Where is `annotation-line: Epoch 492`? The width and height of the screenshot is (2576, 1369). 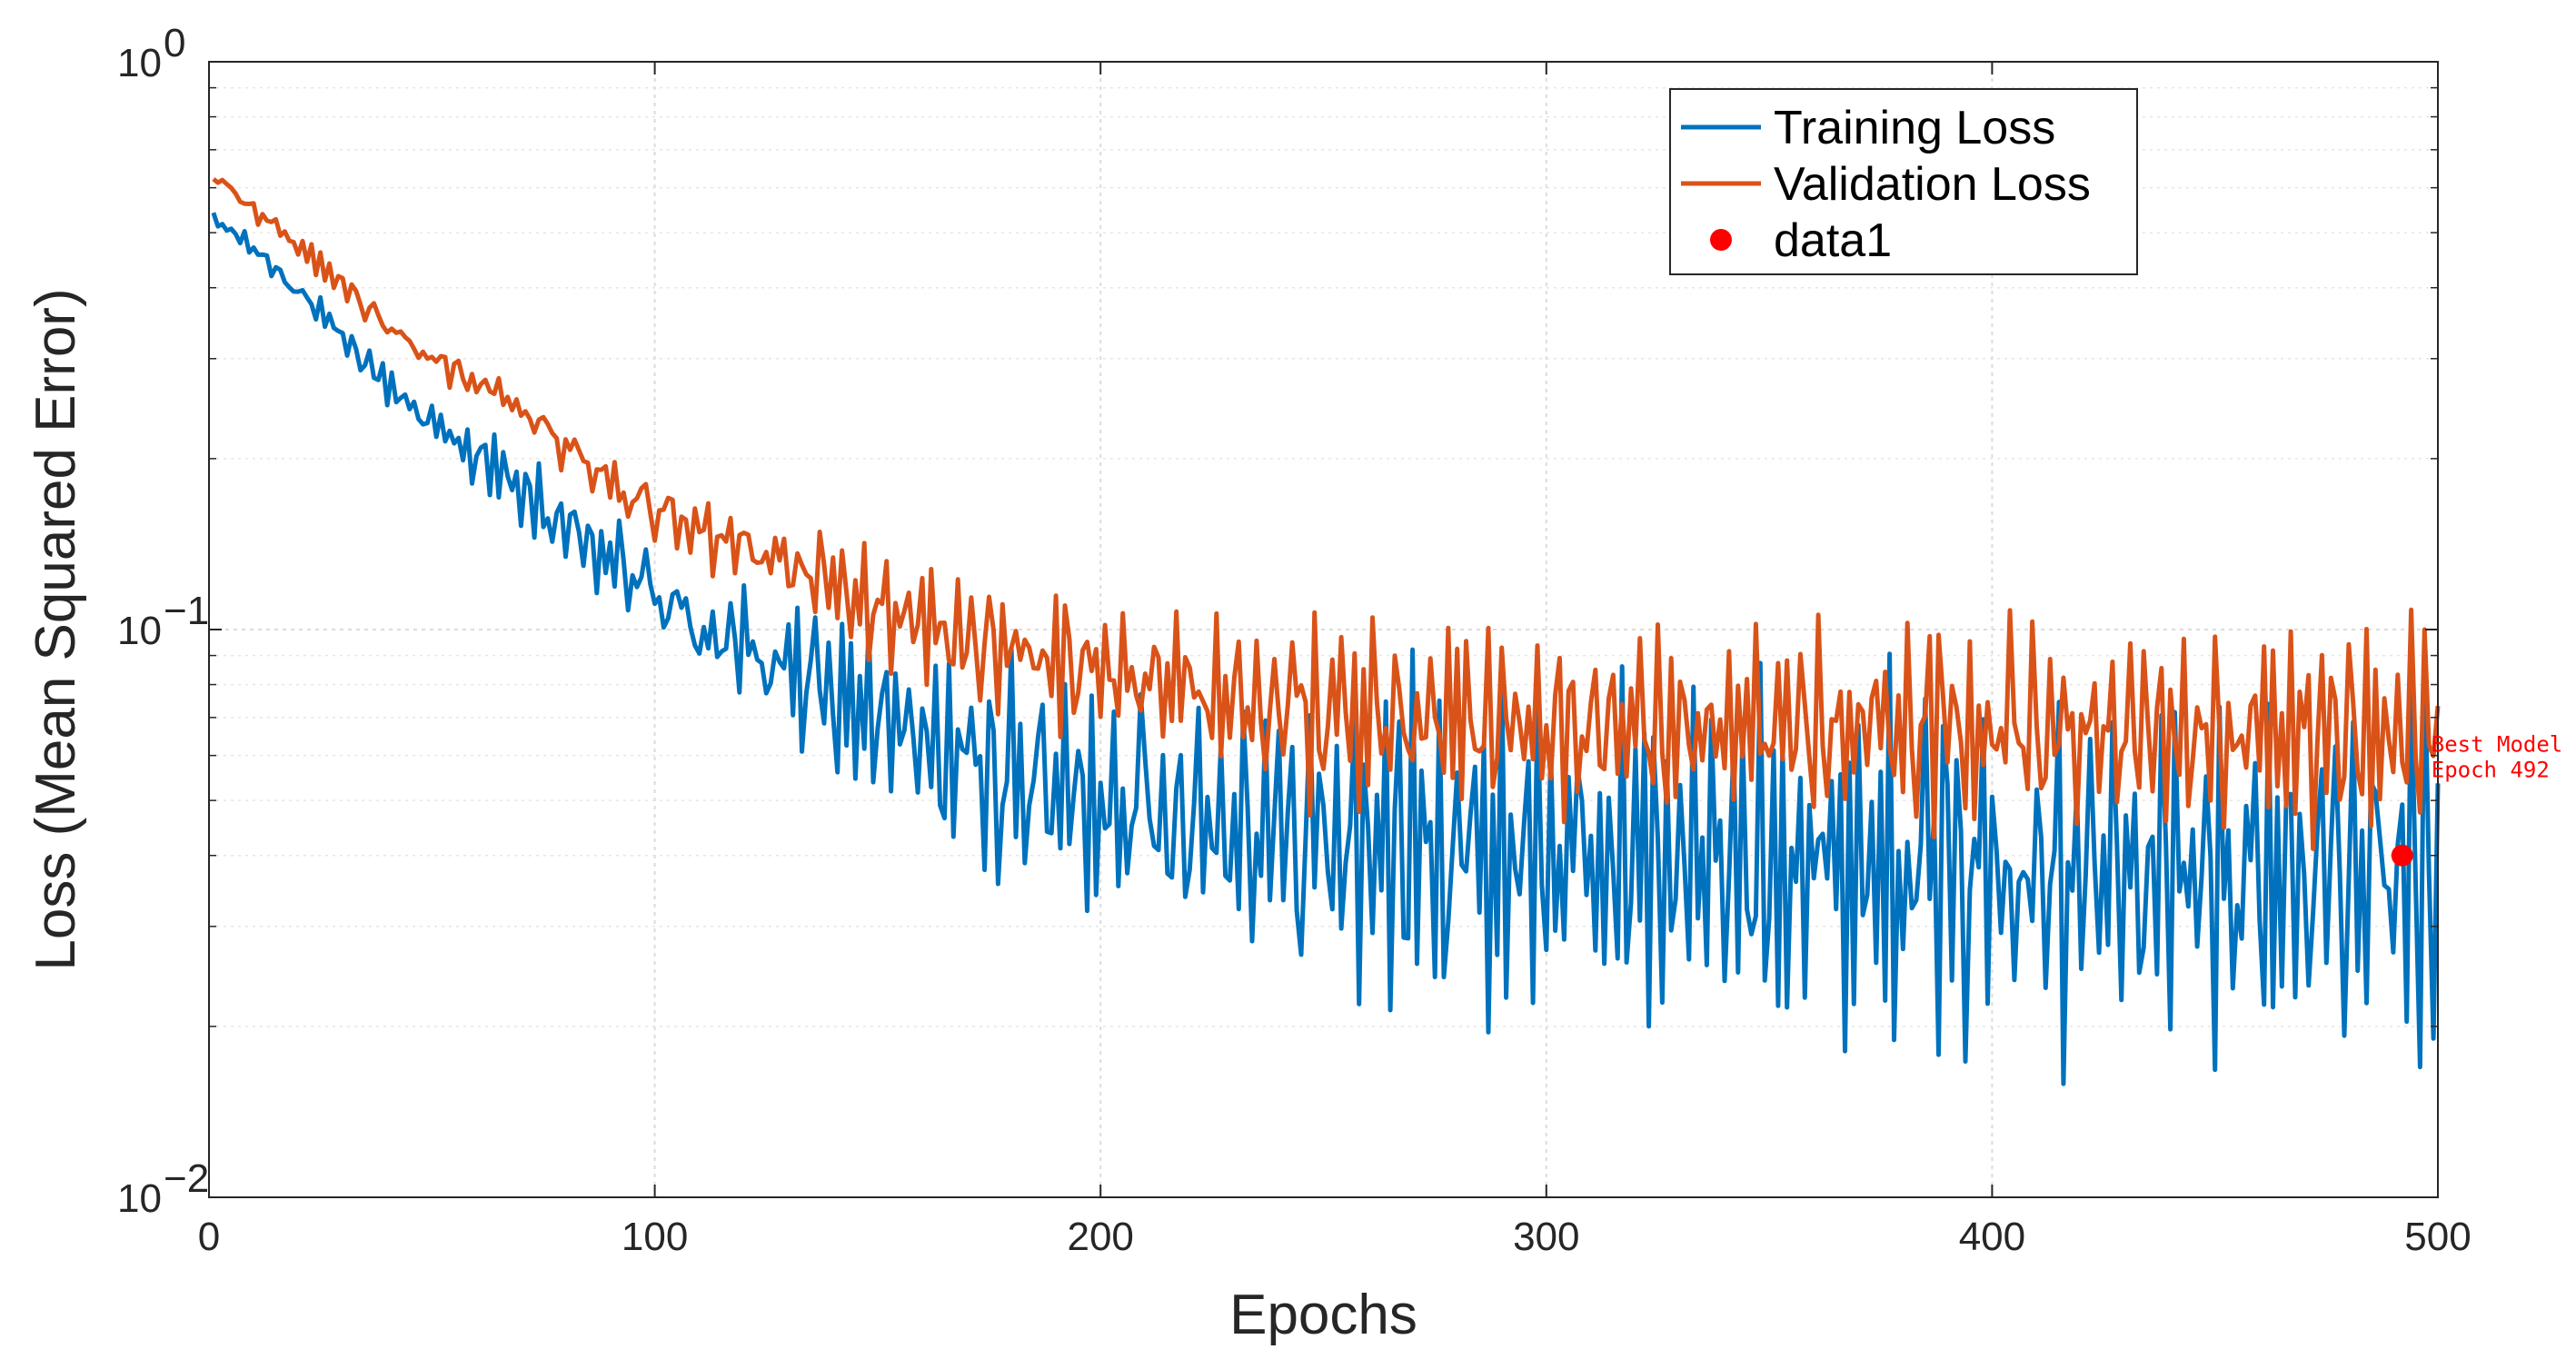
annotation-line: Epoch 492 is located at coordinates (2491, 771).